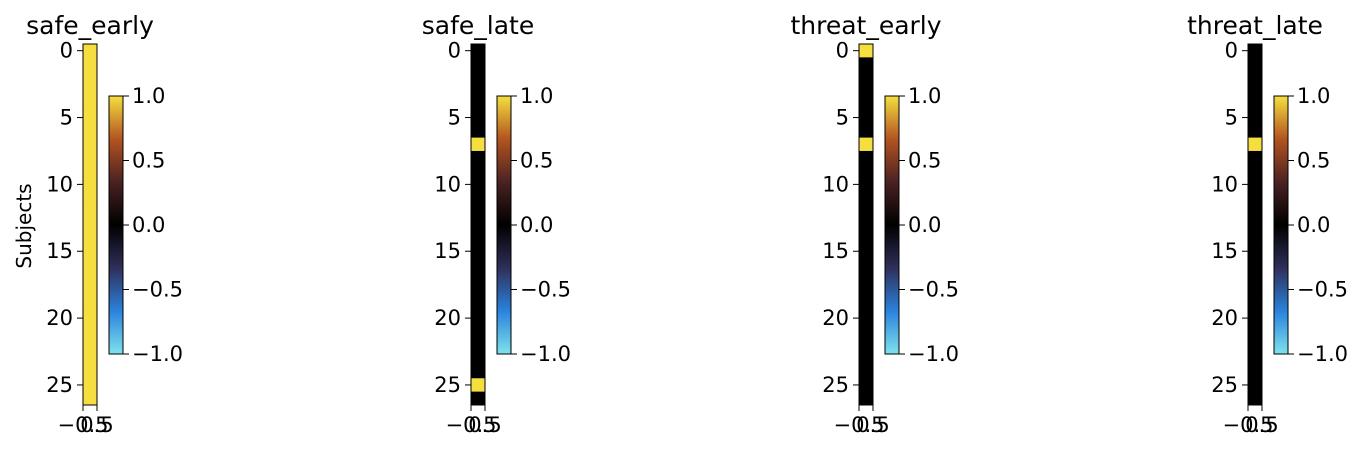 This screenshot has width=1367, height=453. What do you see at coordinates (90, 25) in the screenshot?
I see `panel-title: safe_early` at bounding box center [90, 25].